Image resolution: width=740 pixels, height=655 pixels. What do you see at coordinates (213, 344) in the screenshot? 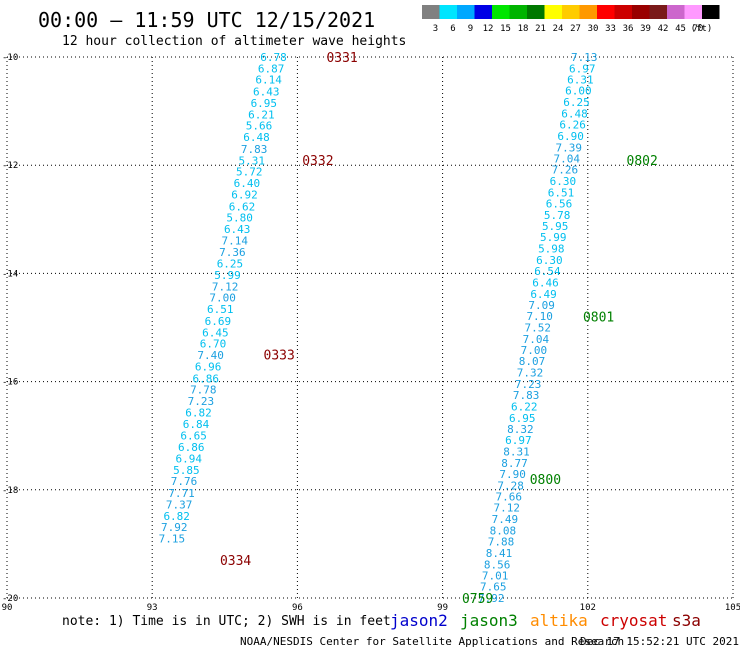
I see `swh-value-label: 6.70` at bounding box center [213, 344].